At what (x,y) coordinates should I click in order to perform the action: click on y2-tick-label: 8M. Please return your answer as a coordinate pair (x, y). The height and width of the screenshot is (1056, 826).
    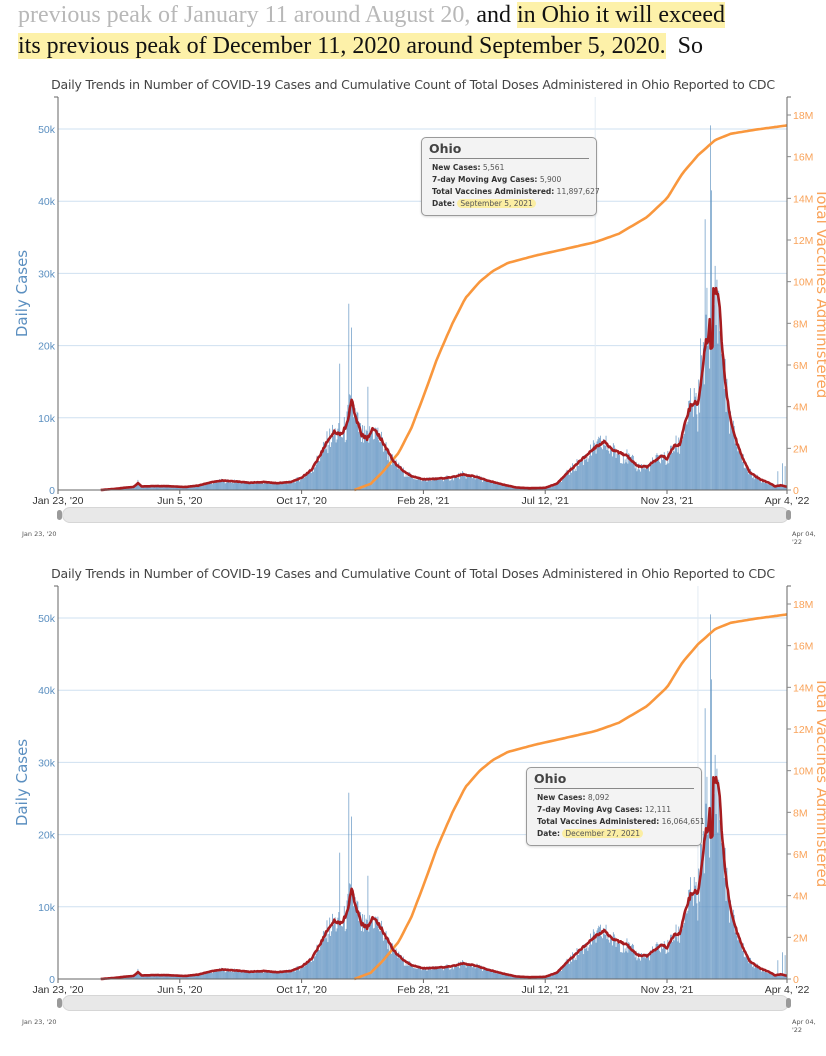
    Looking at the image, I should click on (800, 324).